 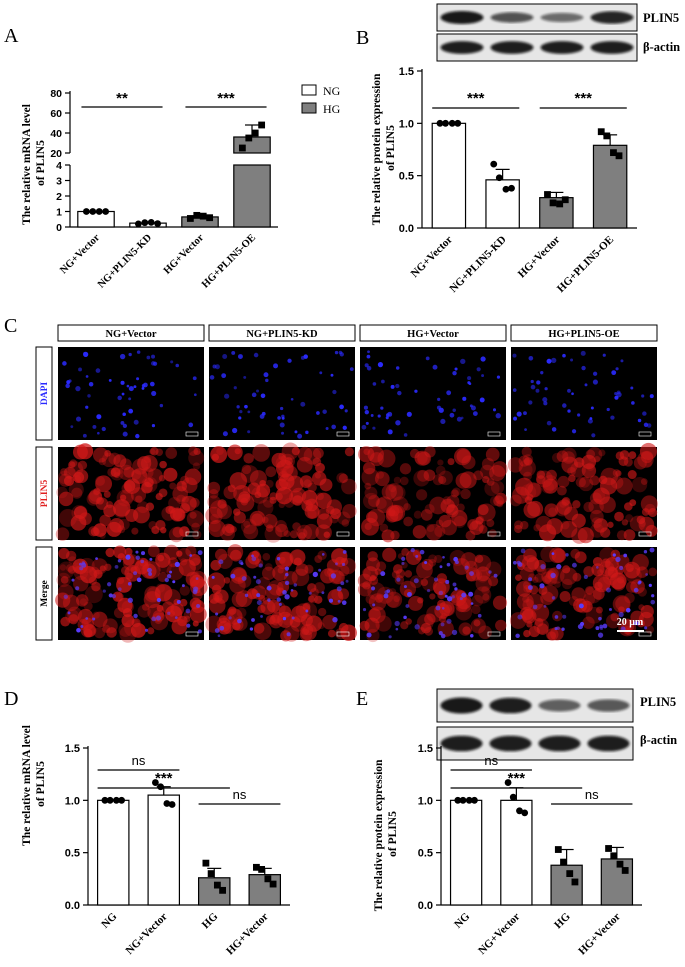 I want to click on y-tick-label: 1.0, so click(x=406, y=124).